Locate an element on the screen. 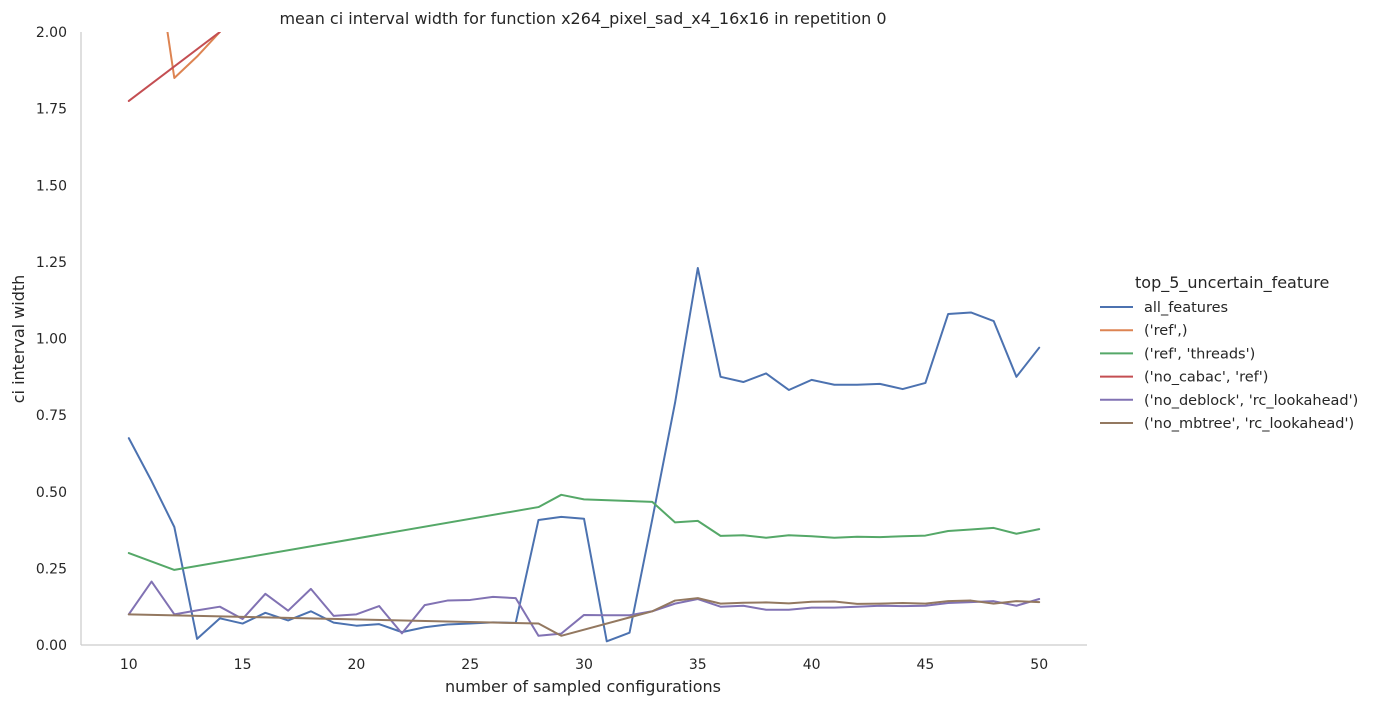 This screenshot has width=1383, height=706. y-tick-label: 0.25 is located at coordinates (51, 569).